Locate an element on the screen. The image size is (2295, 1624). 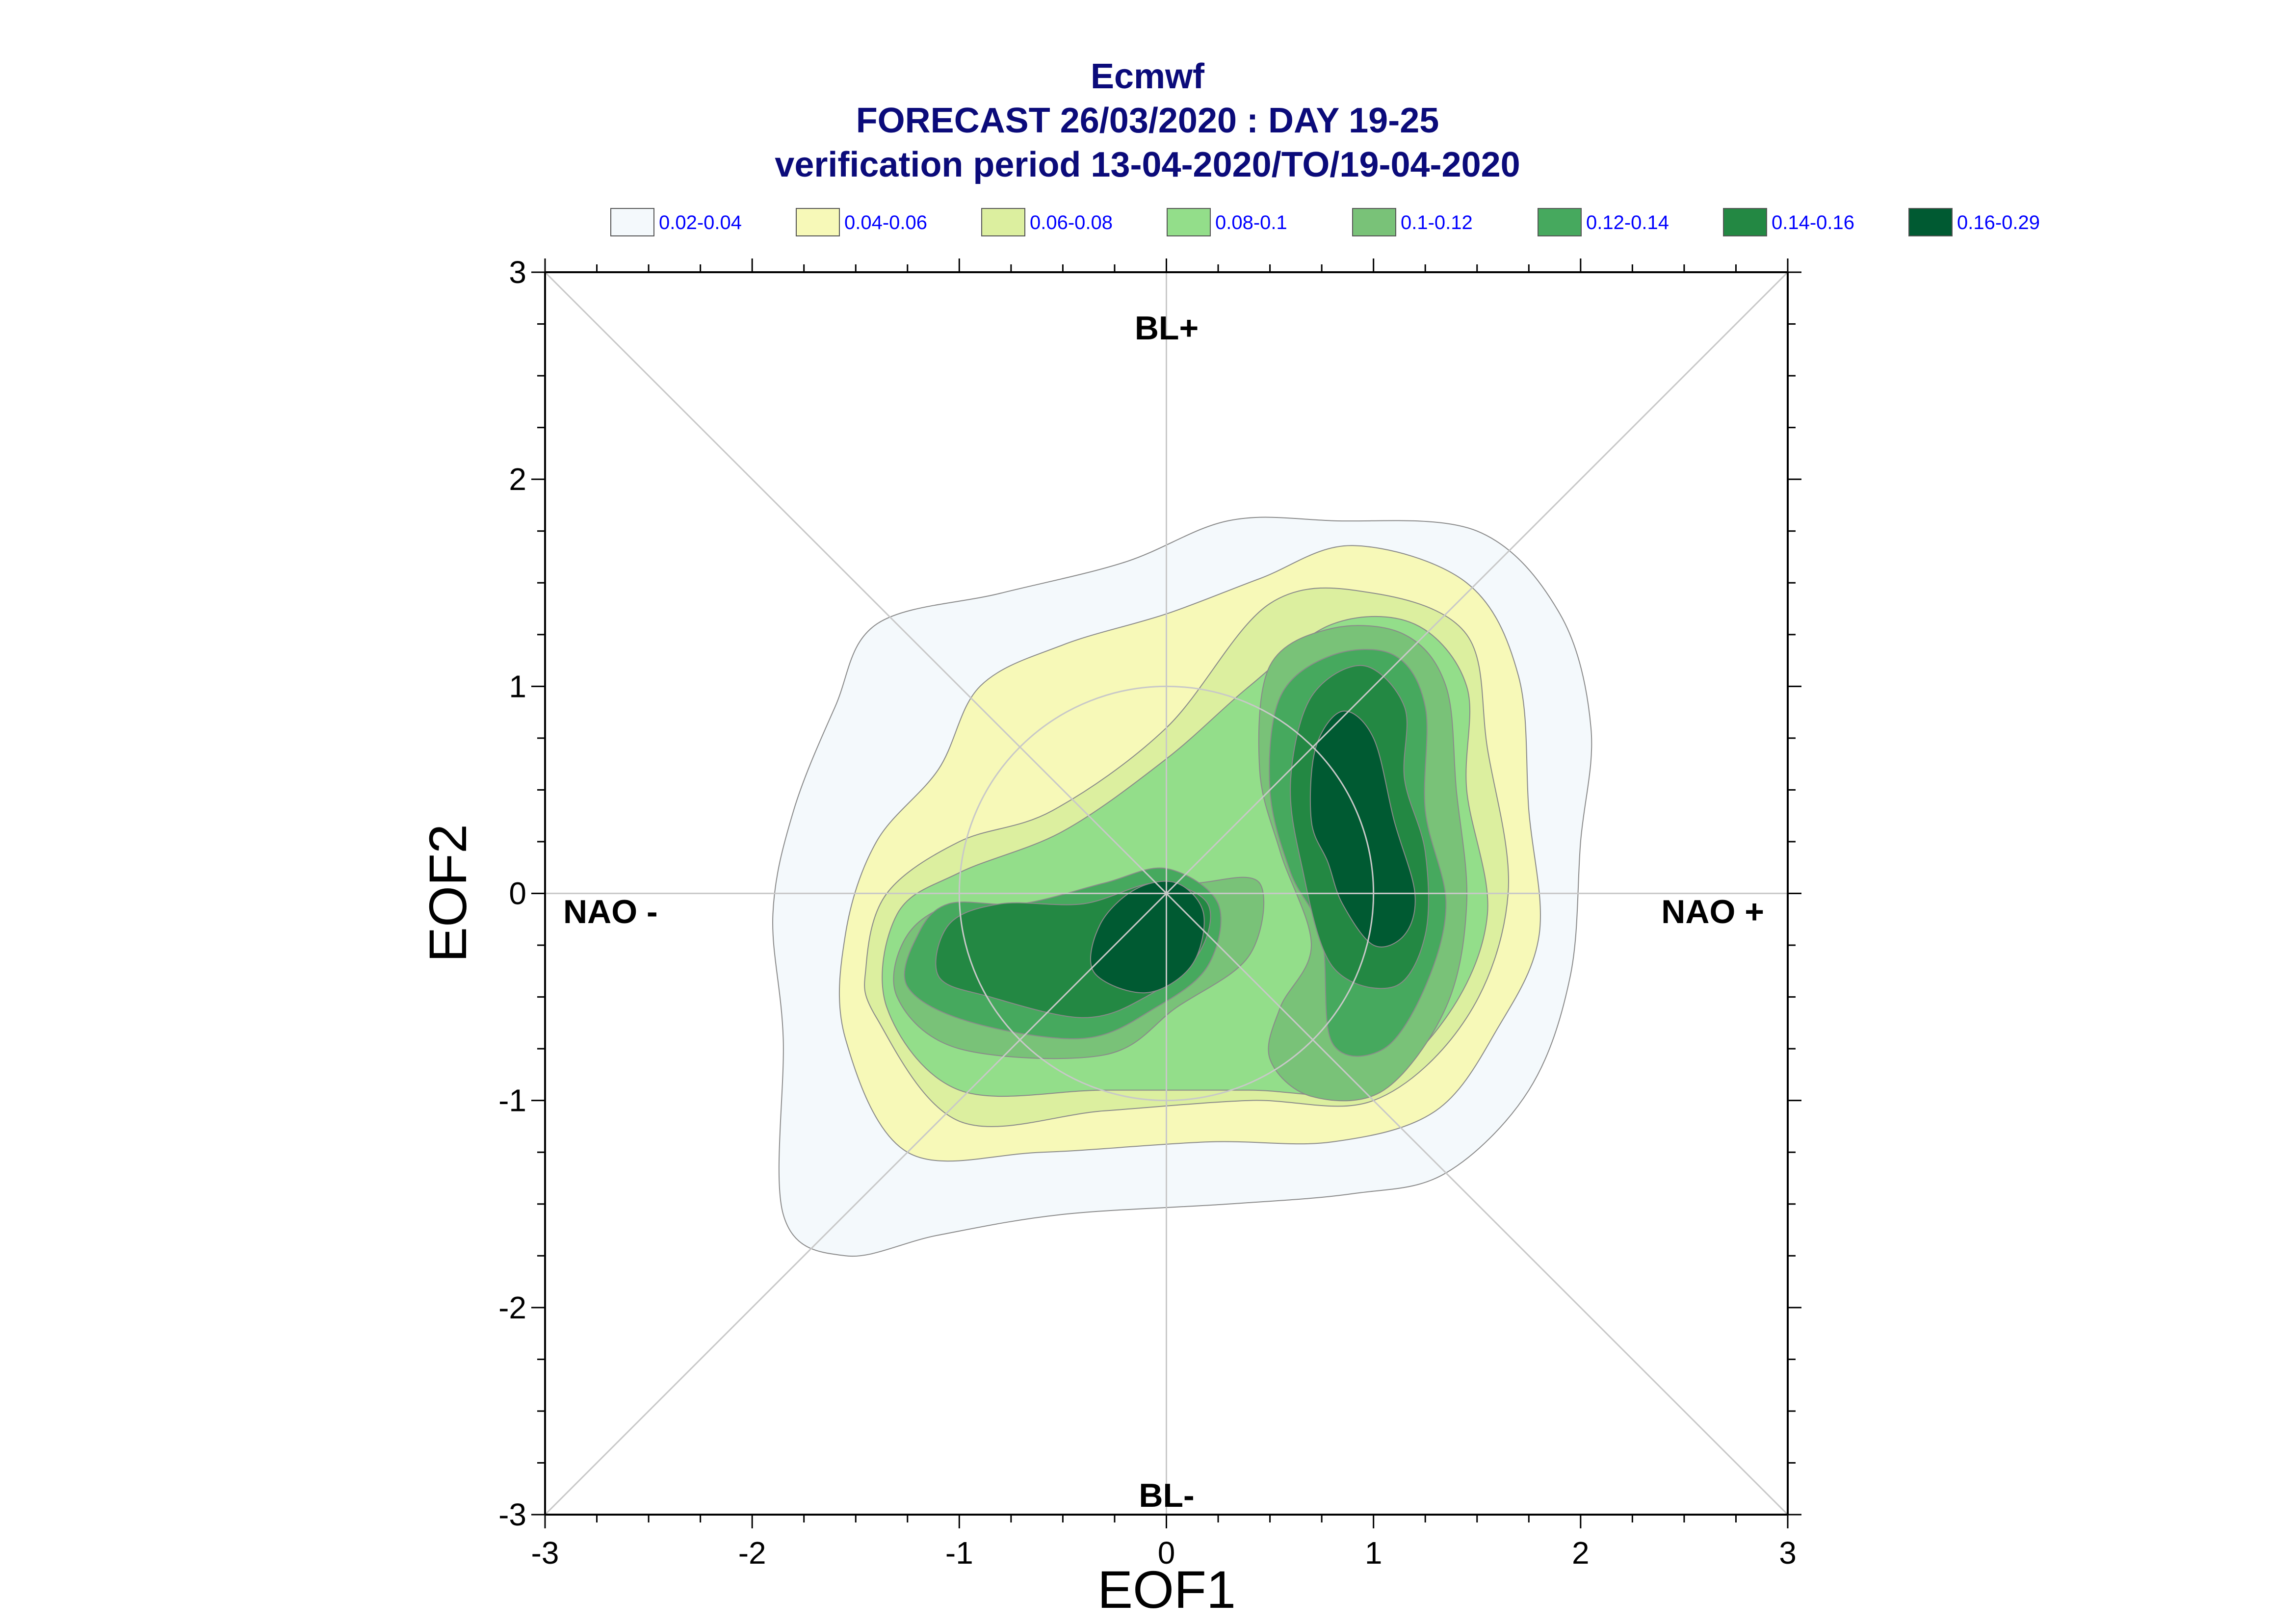
legend-label: 0.04-0.06 is located at coordinates (886, 222).